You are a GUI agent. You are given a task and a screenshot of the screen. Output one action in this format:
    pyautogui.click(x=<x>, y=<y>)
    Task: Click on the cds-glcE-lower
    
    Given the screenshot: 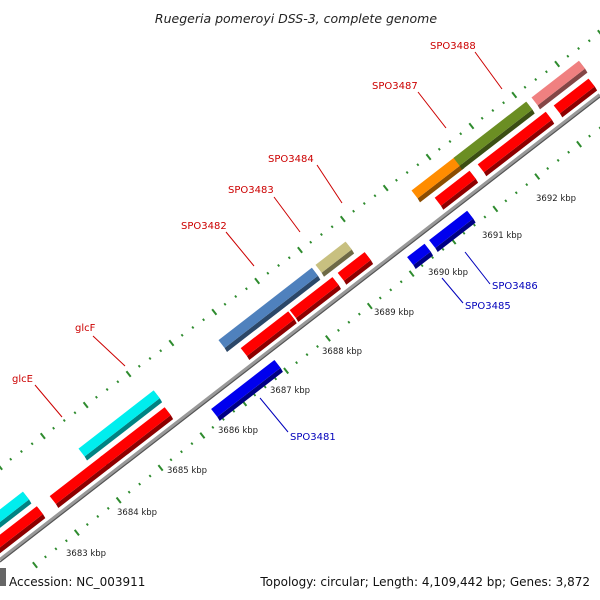 What is the action you would take?
    pyautogui.click(x=23, y=530)
    